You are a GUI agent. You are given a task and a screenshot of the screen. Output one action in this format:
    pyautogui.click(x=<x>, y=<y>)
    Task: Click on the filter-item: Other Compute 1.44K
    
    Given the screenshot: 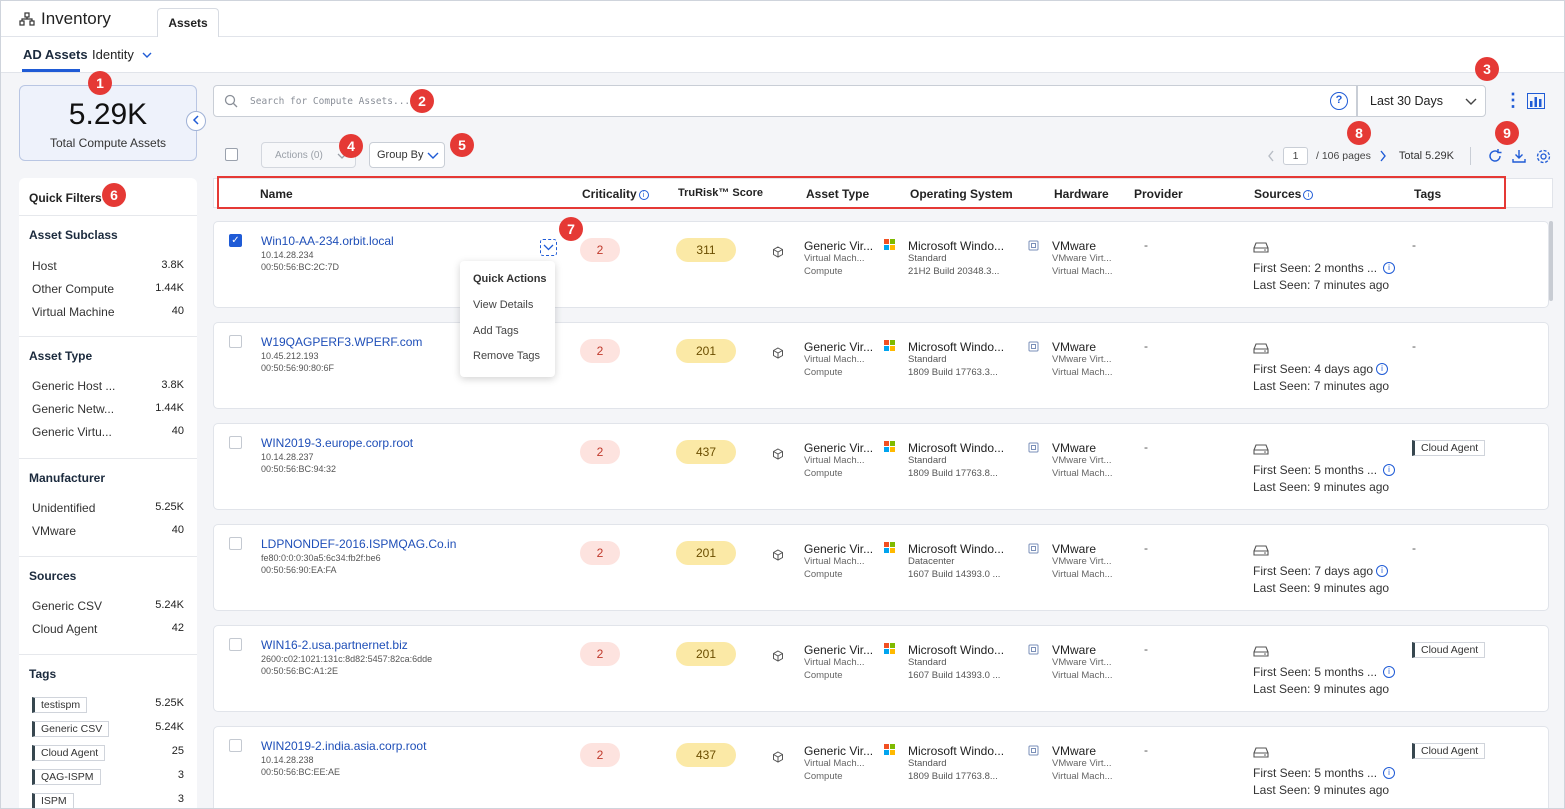 What is the action you would take?
    pyautogui.click(x=108, y=289)
    